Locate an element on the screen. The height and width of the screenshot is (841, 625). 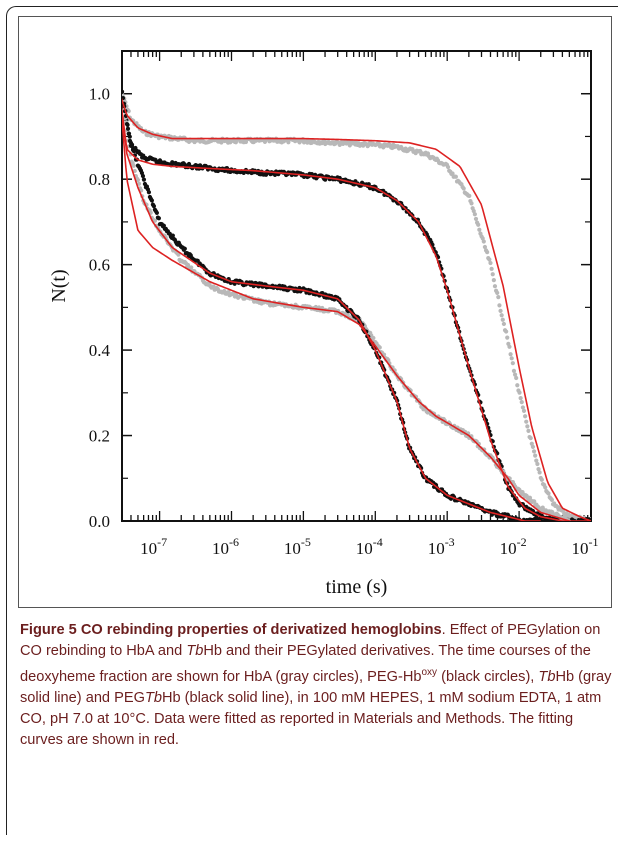
y-tick-label: 1.0 is located at coordinates (99, 94).